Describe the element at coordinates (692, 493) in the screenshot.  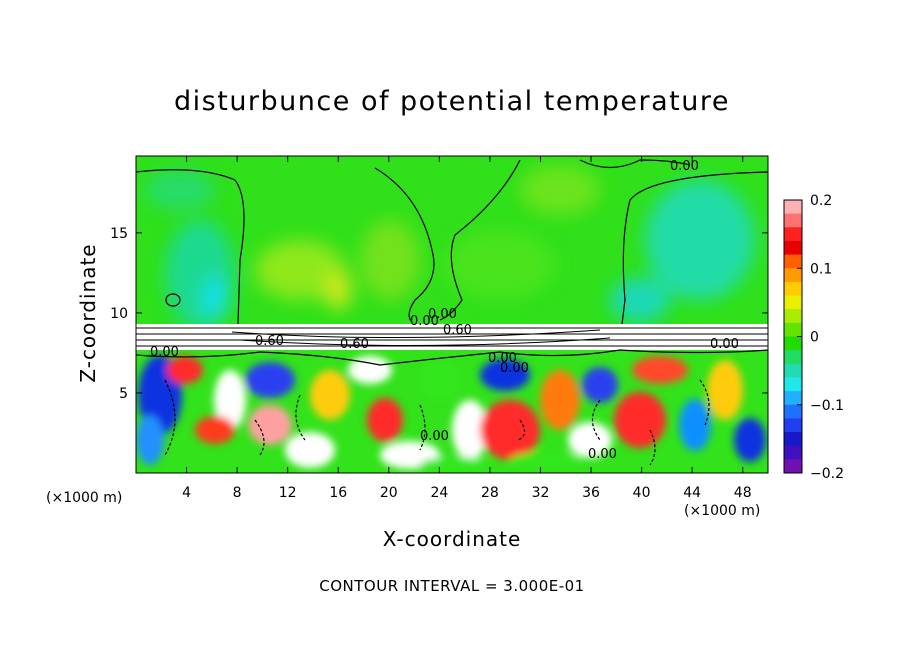
I see `x-tick-label: 44` at that location.